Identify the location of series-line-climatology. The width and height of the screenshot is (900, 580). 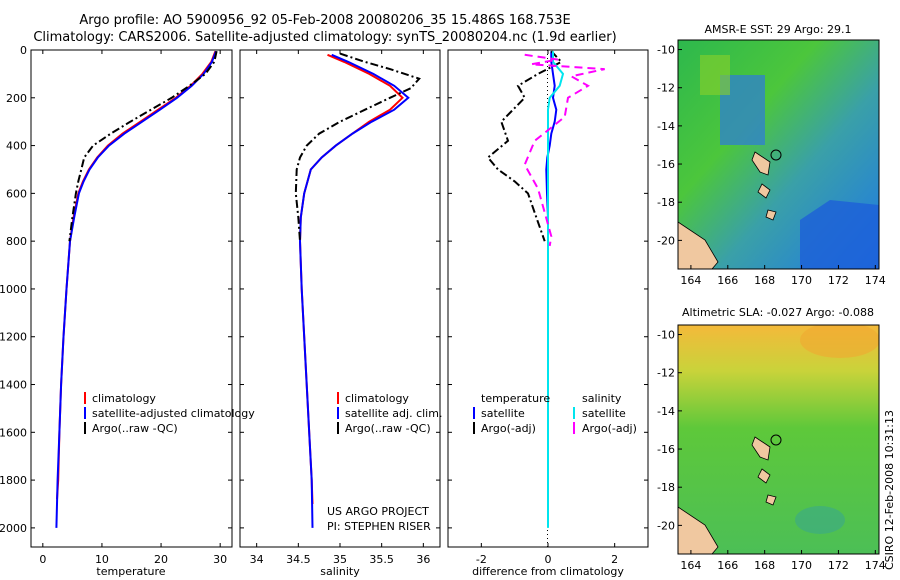
(351, 279).